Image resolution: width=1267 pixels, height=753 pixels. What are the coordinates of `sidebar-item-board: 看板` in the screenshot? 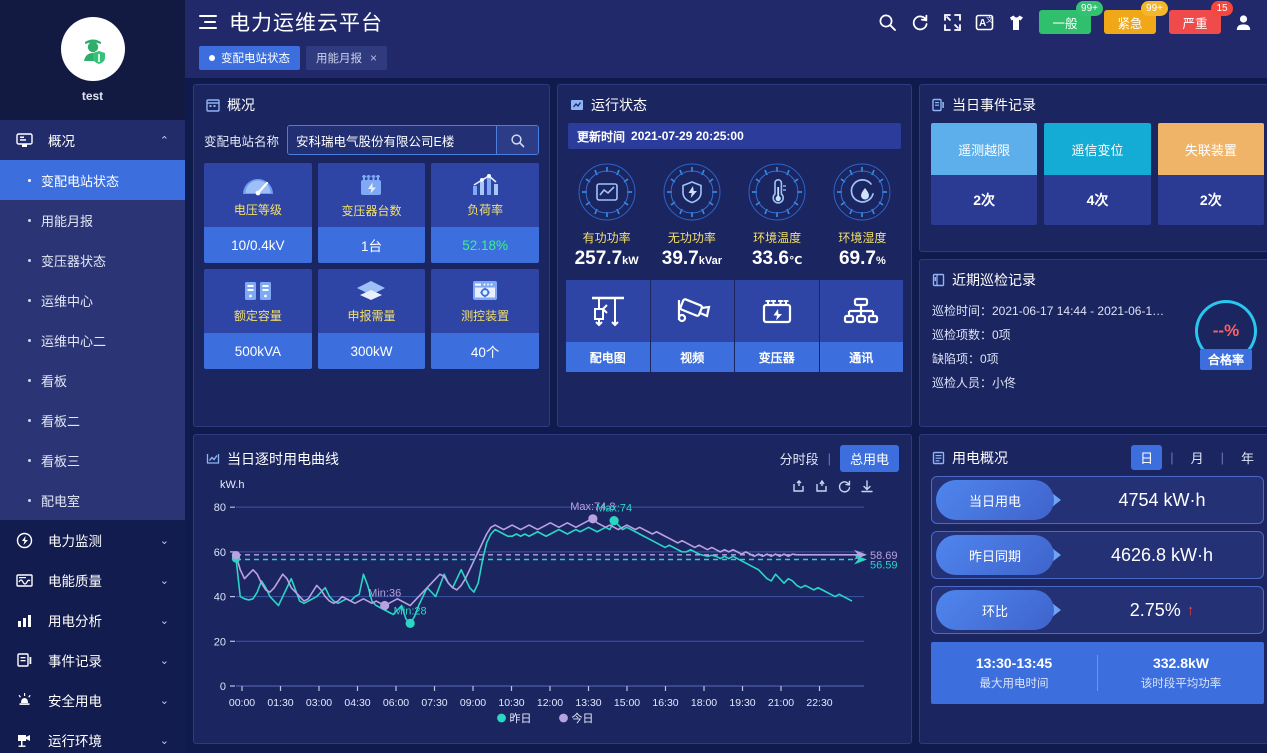 It's located at (92, 380).